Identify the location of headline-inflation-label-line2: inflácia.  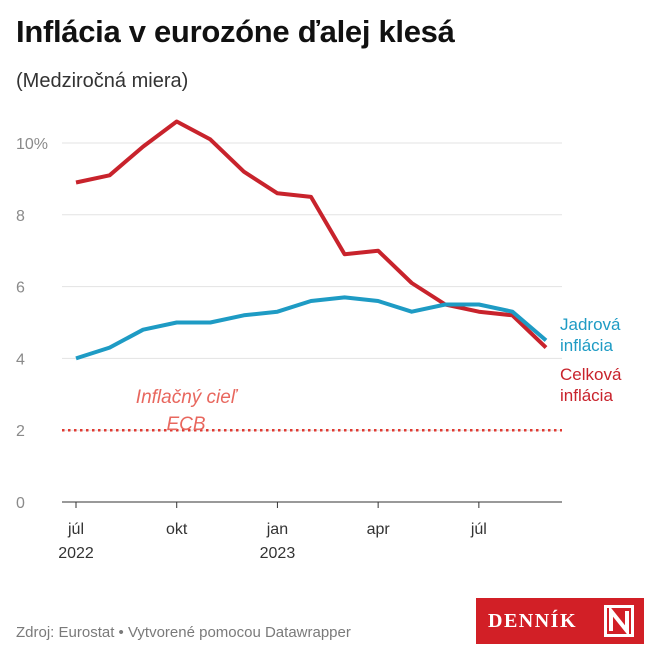
(586, 395).